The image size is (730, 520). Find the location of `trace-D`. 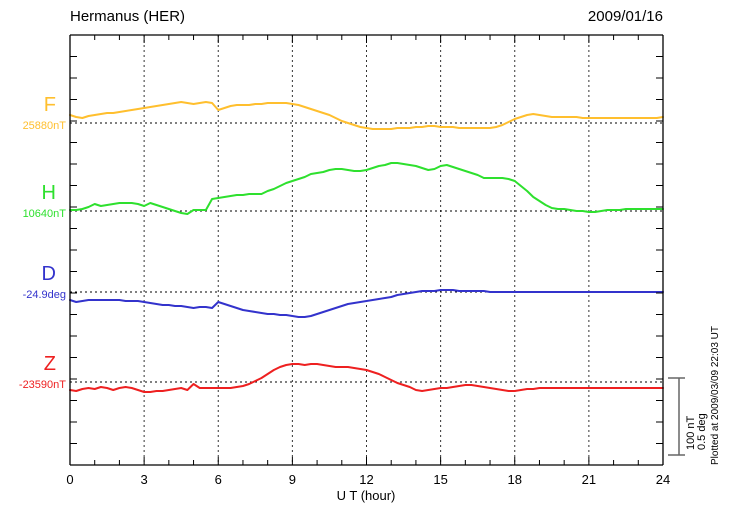

trace-D is located at coordinates (366, 303).